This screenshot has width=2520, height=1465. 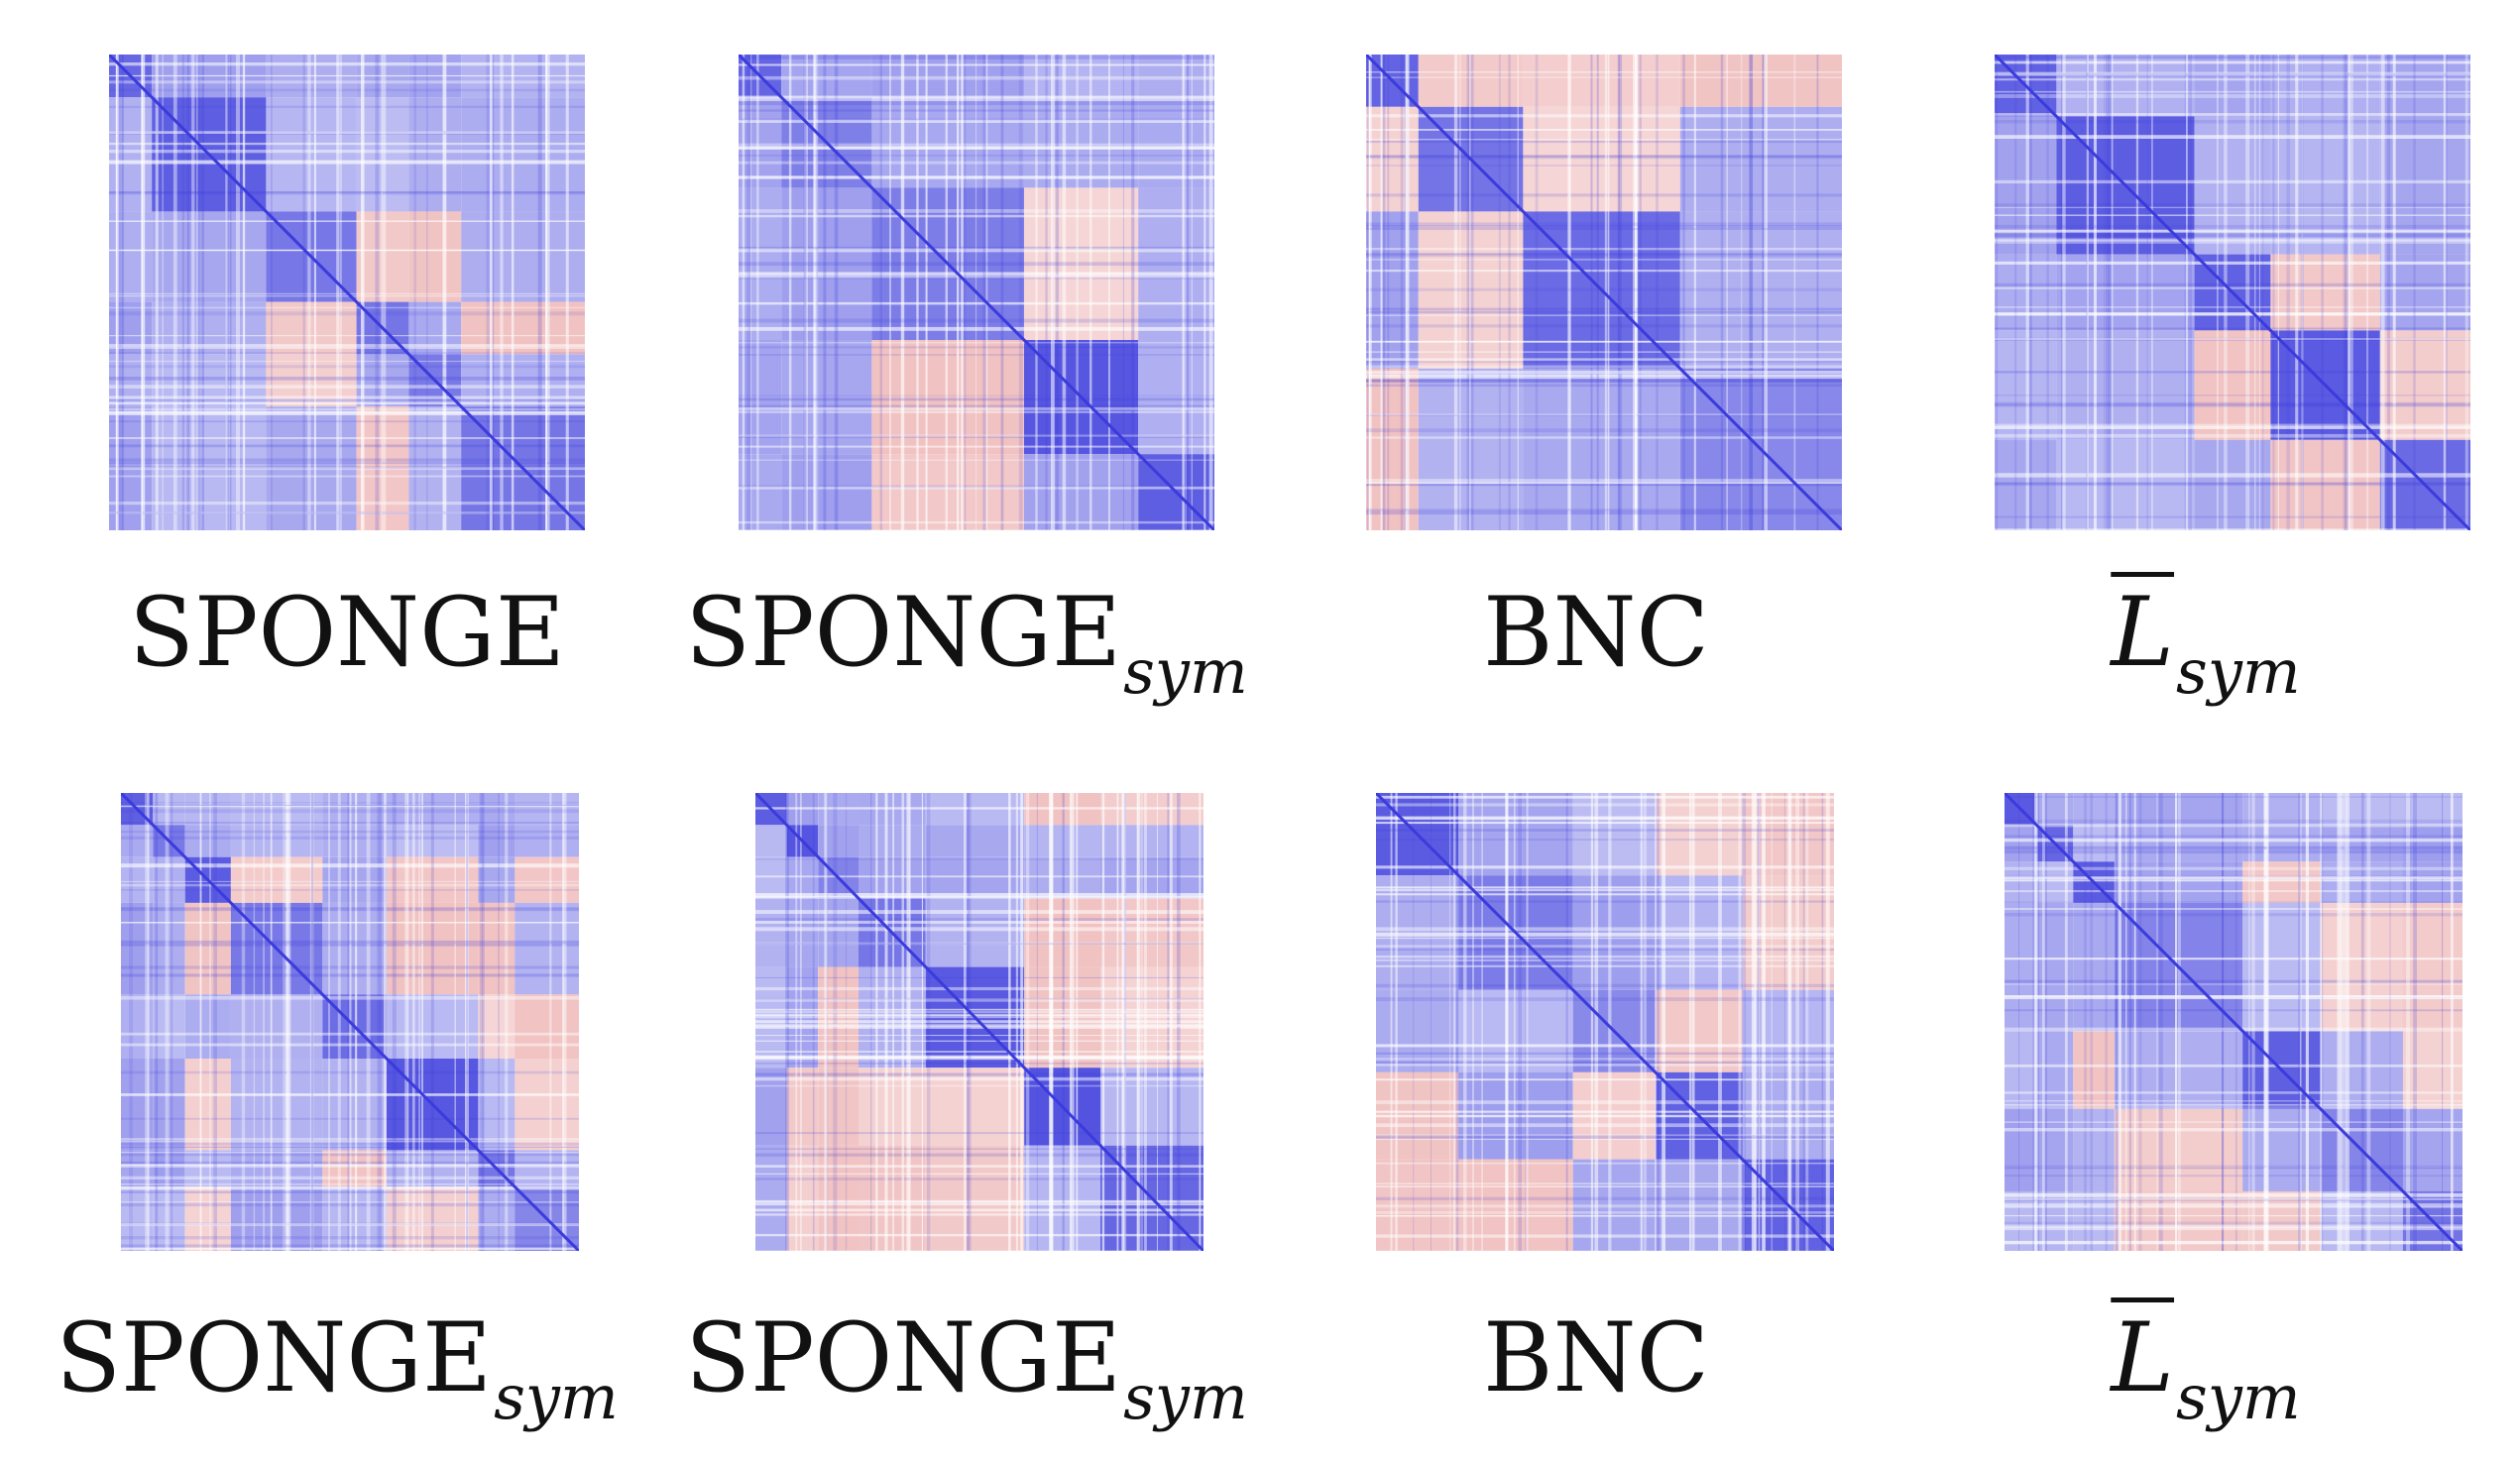 What do you see at coordinates (976, 292) in the screenshot?
I see `heatmap-sponge-sym` at bounding box center [976, 292].